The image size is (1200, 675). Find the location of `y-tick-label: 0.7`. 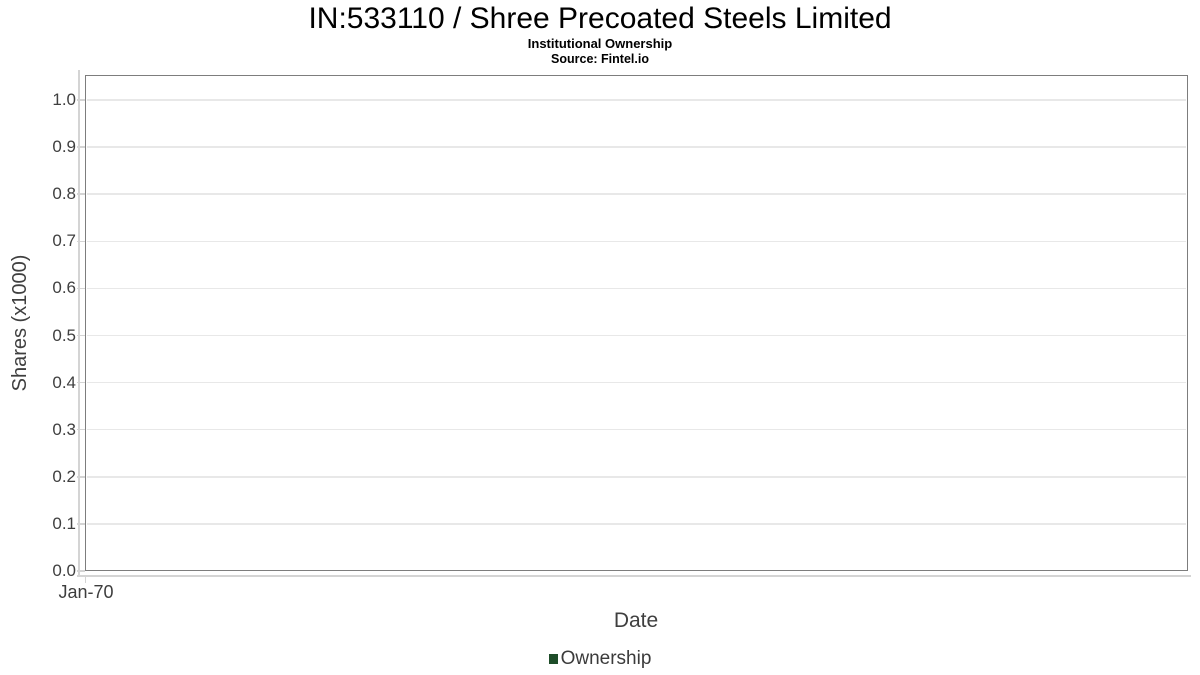

y-tick-label: 0.7 is located at coordinates (64, 241).